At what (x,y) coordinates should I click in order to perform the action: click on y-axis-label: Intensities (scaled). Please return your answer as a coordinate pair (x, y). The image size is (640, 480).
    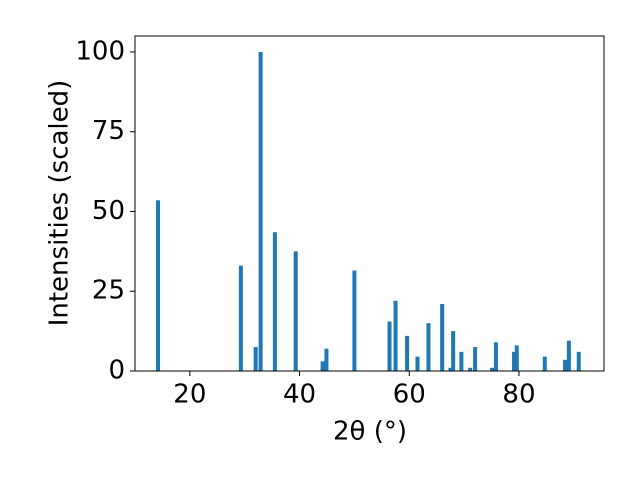
    Looking at the image, I should click on (60, 203).